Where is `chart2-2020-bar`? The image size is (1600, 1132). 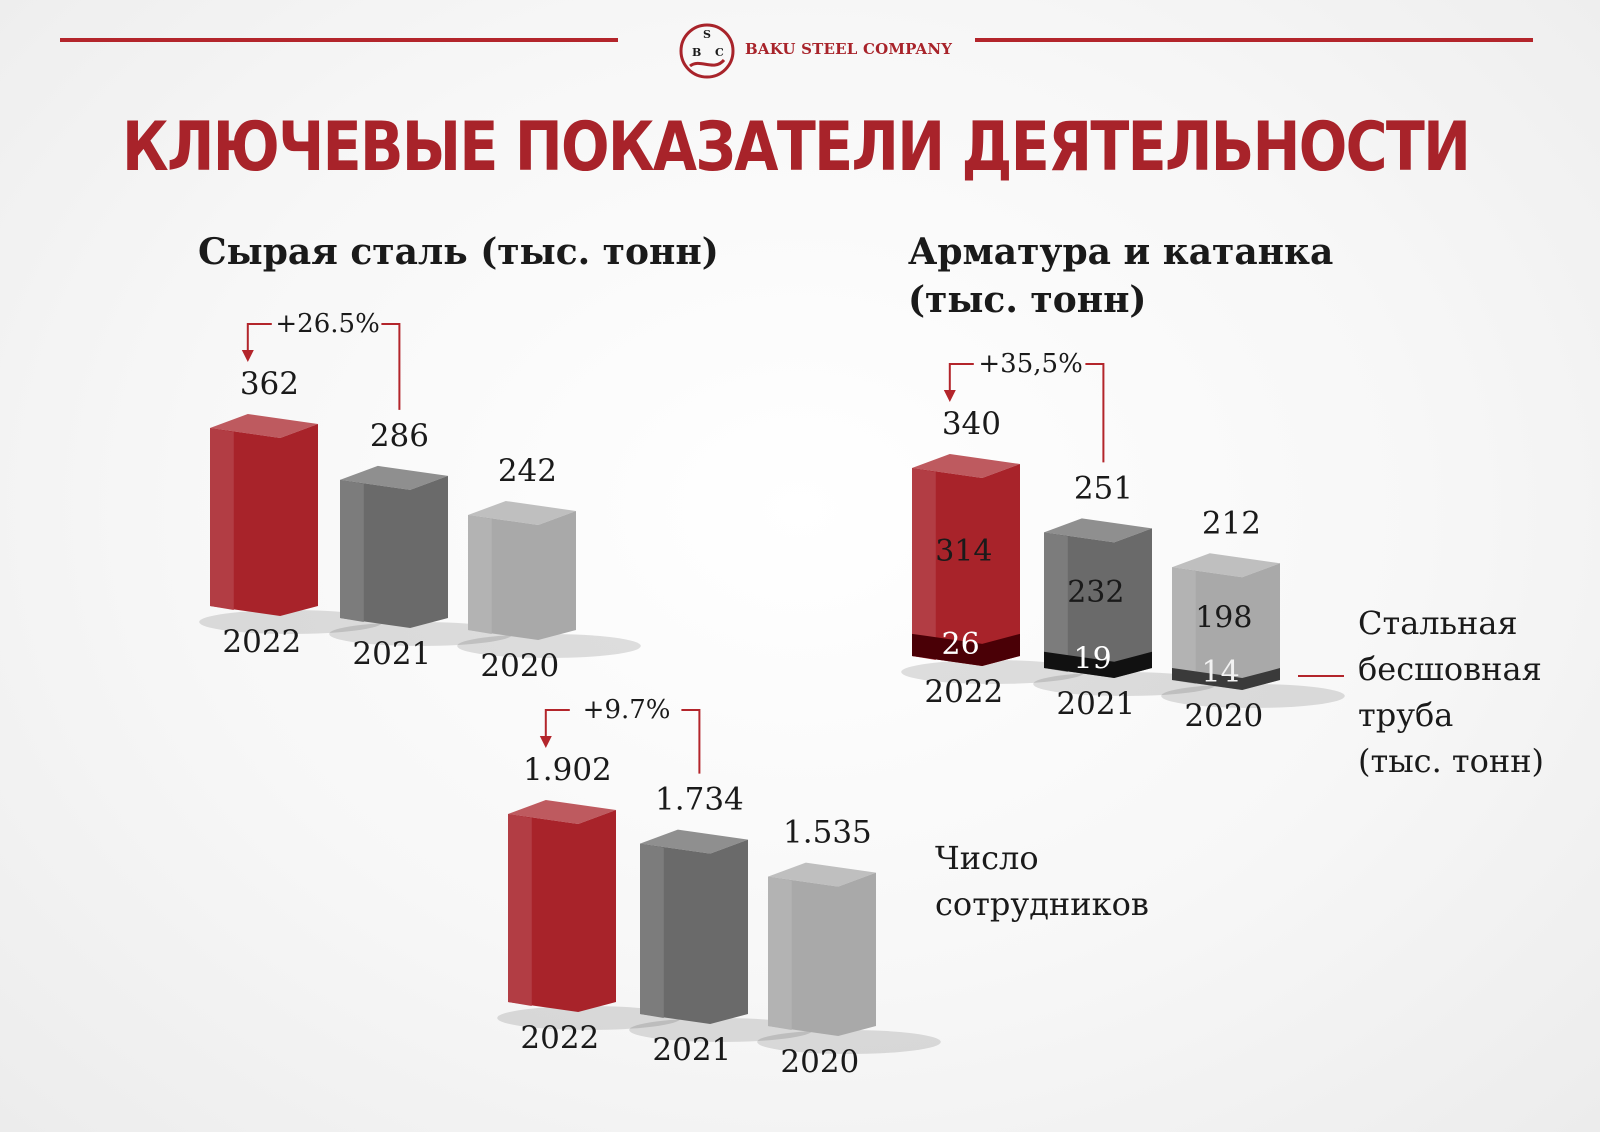 chart2-2020-bar is located at coordinates (1226, 626).